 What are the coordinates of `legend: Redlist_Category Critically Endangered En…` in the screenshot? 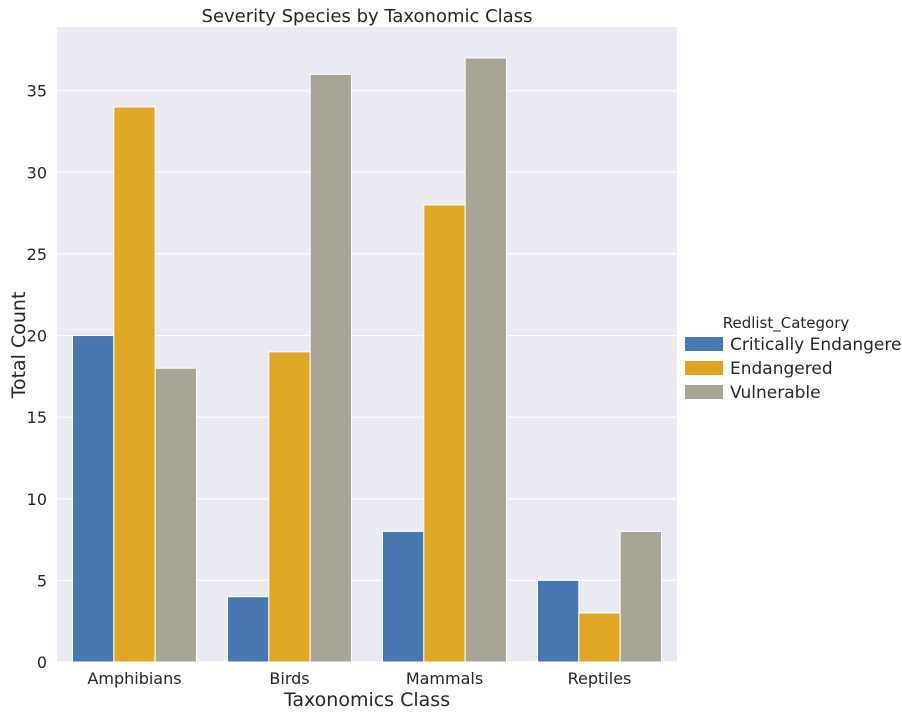 It's located at (793, 358).